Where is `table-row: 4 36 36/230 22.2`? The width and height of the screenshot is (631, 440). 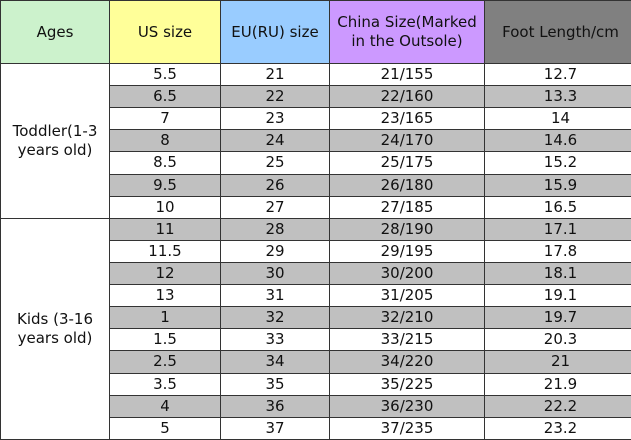
table-row: 4 36 36/230 22.2 is located at coordinates (316, 406).